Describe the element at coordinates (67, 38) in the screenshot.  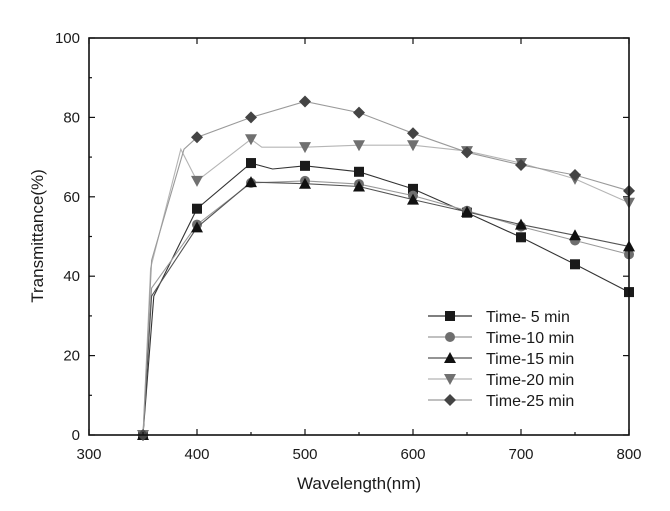
I see `y-tick-label: 100` at that location.